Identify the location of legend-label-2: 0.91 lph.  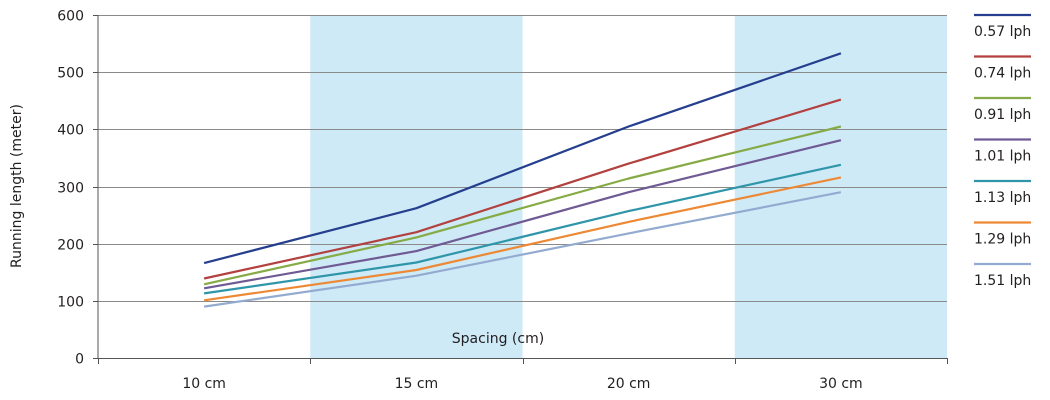
(1002, 115).